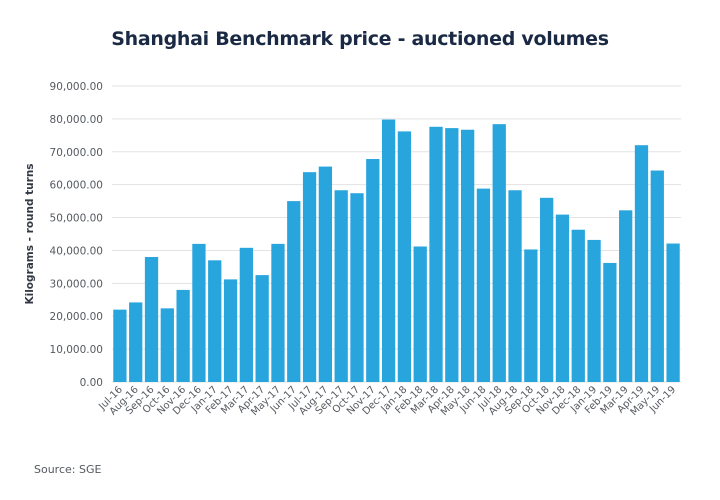 This screenshot has height=500, width=720. What do you see at coordinates (76, 251) in the screenshot?
I see `y-tick-label: 40,000.00` at bounding box center [76, 251].